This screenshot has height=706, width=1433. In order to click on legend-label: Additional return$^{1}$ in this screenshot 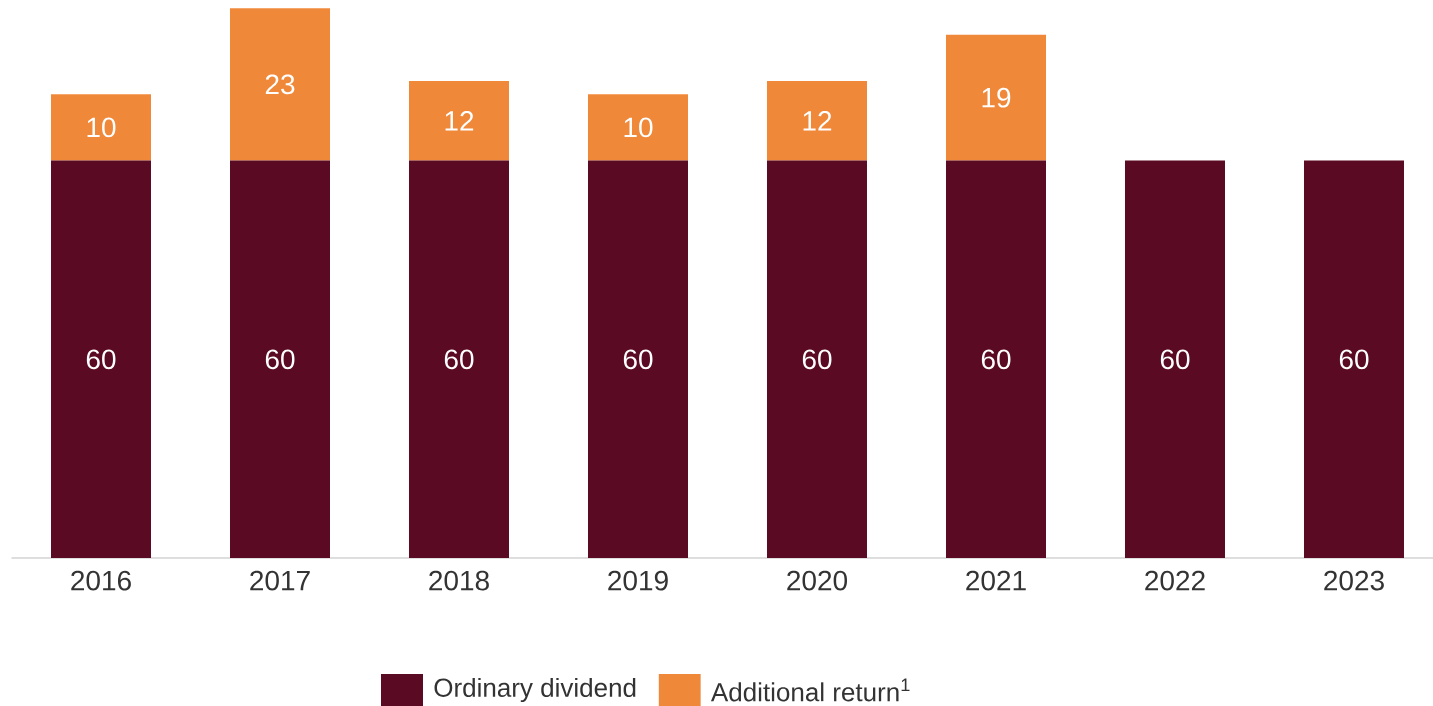, I will do `click(810, 690)`.